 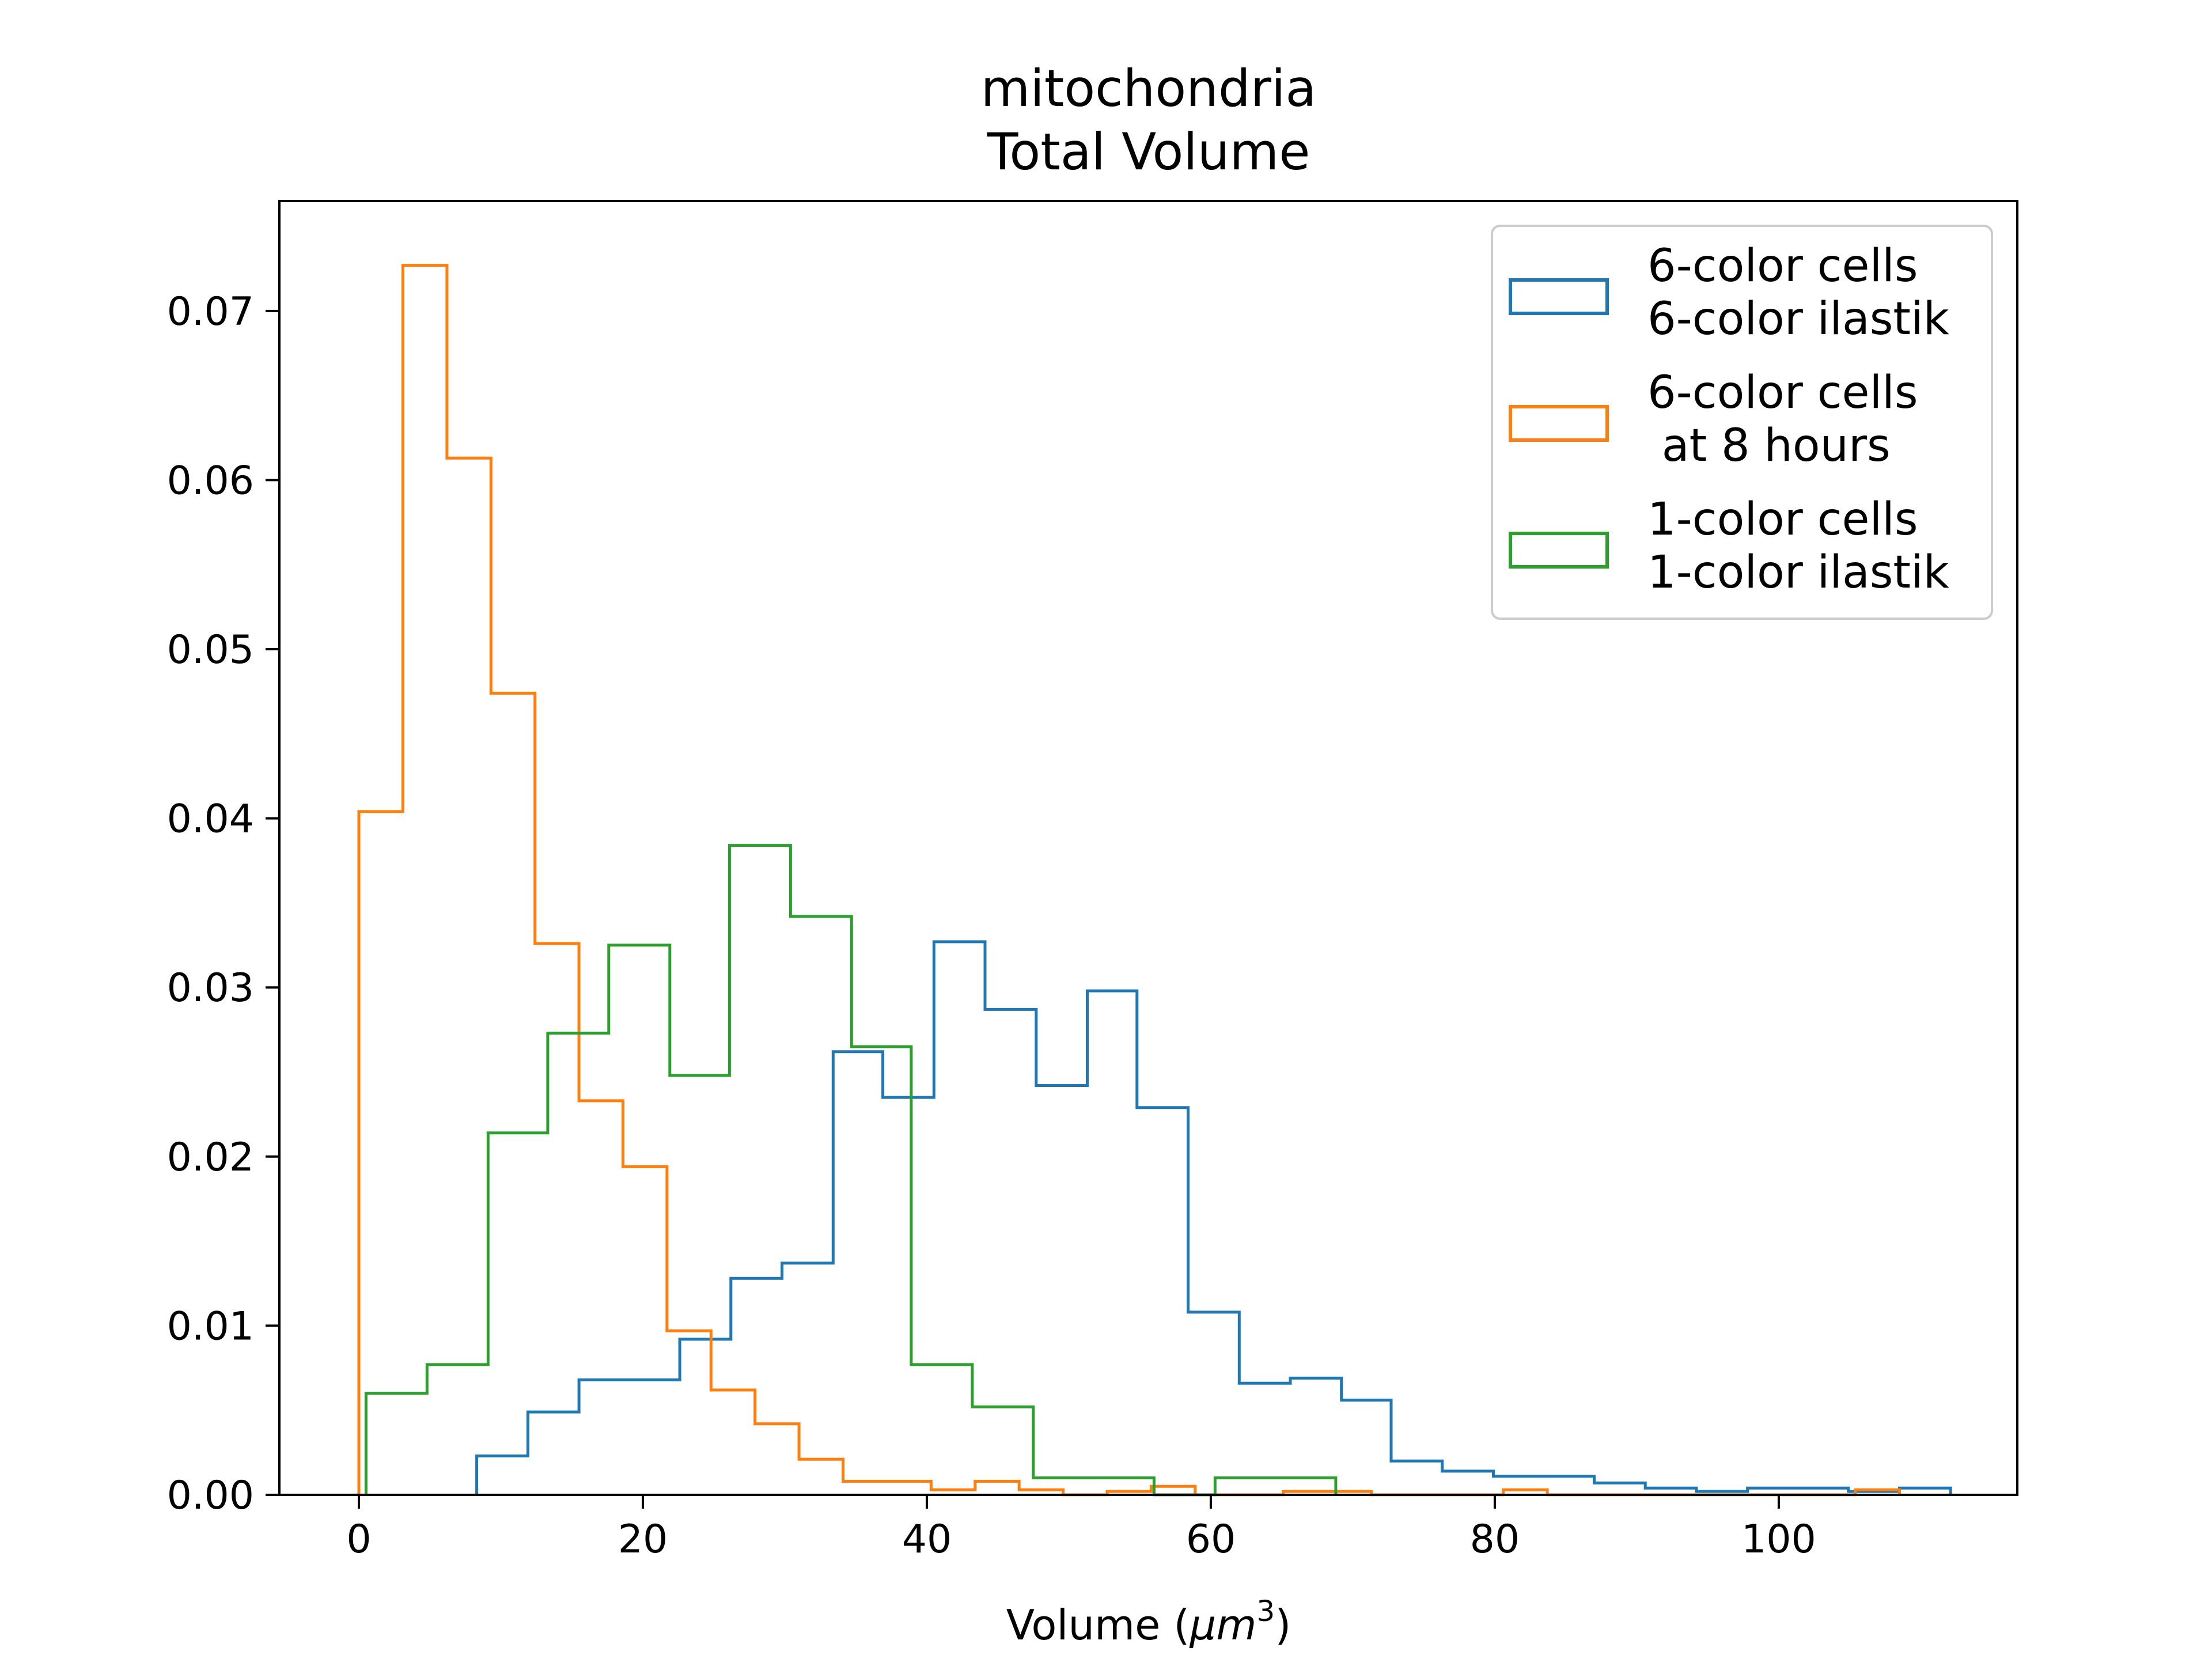 I want to click on legend-frame, so click(x=1742, y=422).